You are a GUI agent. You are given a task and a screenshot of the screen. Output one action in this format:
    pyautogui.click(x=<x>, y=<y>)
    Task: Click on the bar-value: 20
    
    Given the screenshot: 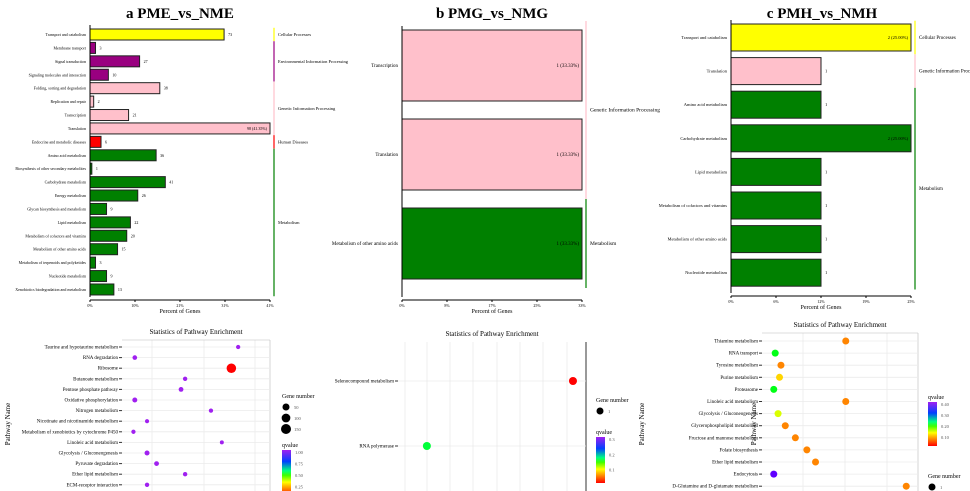 What is the action you would take?
    pyautogui.click(x=133, y=235)
    